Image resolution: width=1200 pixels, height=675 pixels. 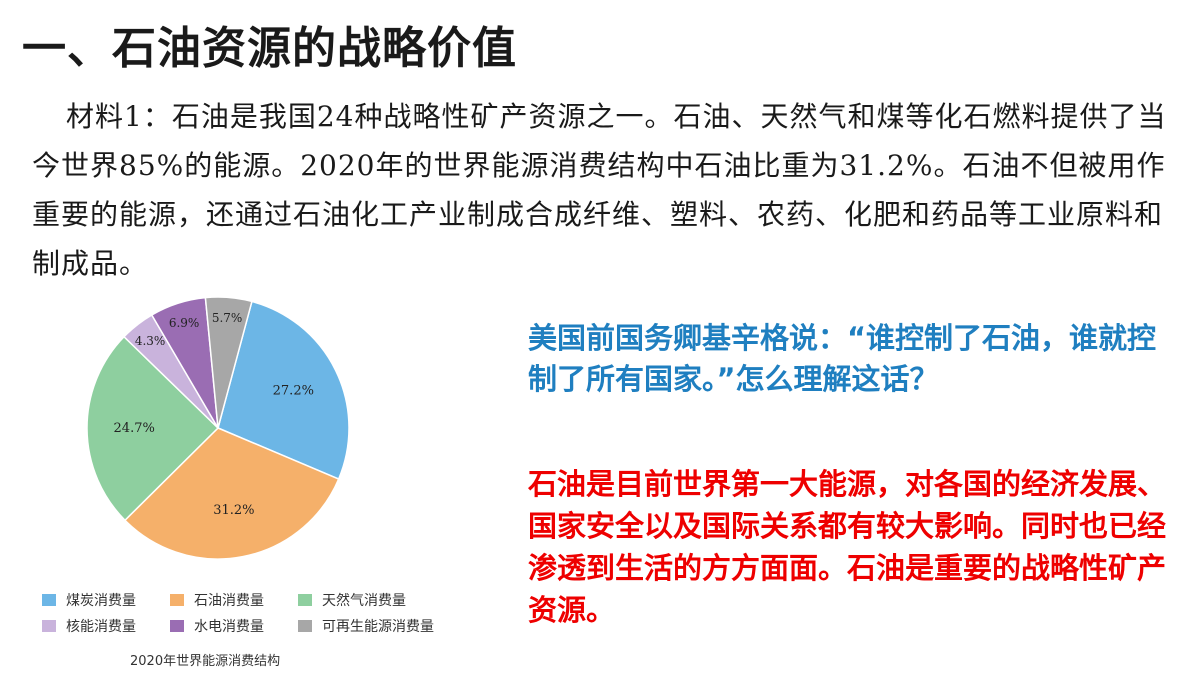 I want to click on pie-label-4: 6.9%, so click(x=184, y=323).